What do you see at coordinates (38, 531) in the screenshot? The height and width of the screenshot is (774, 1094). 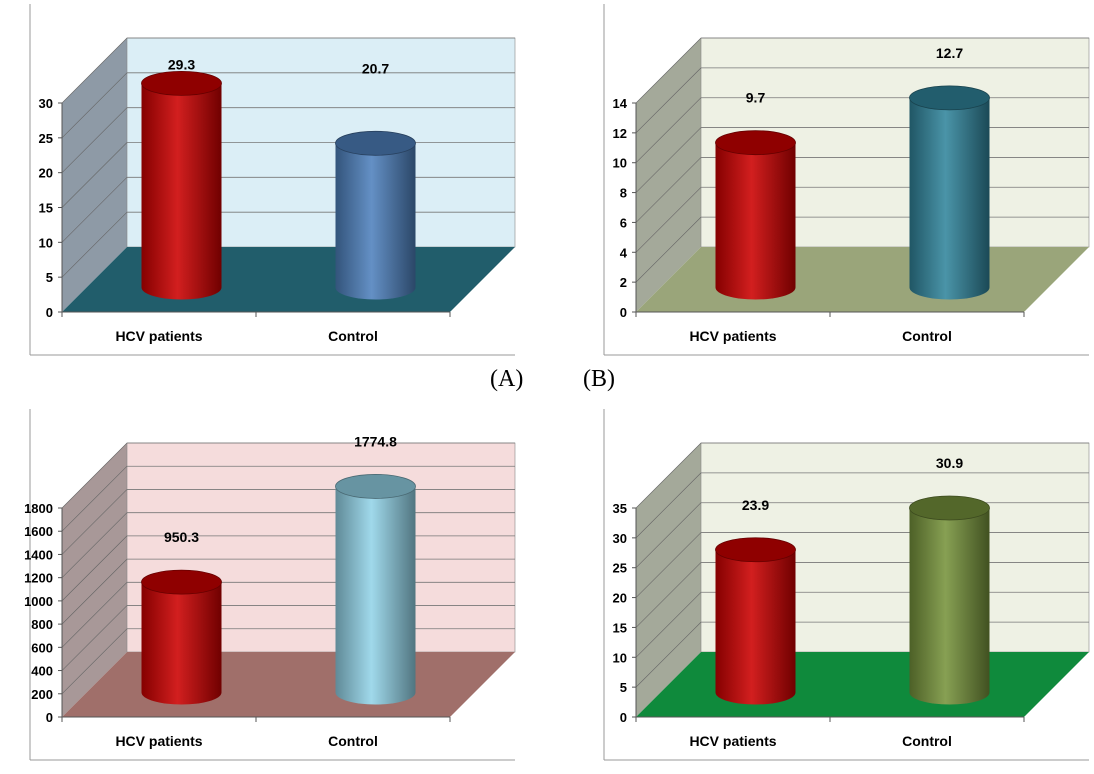 I see `y-tick-label: 1600` at bounding box center [38, 531].